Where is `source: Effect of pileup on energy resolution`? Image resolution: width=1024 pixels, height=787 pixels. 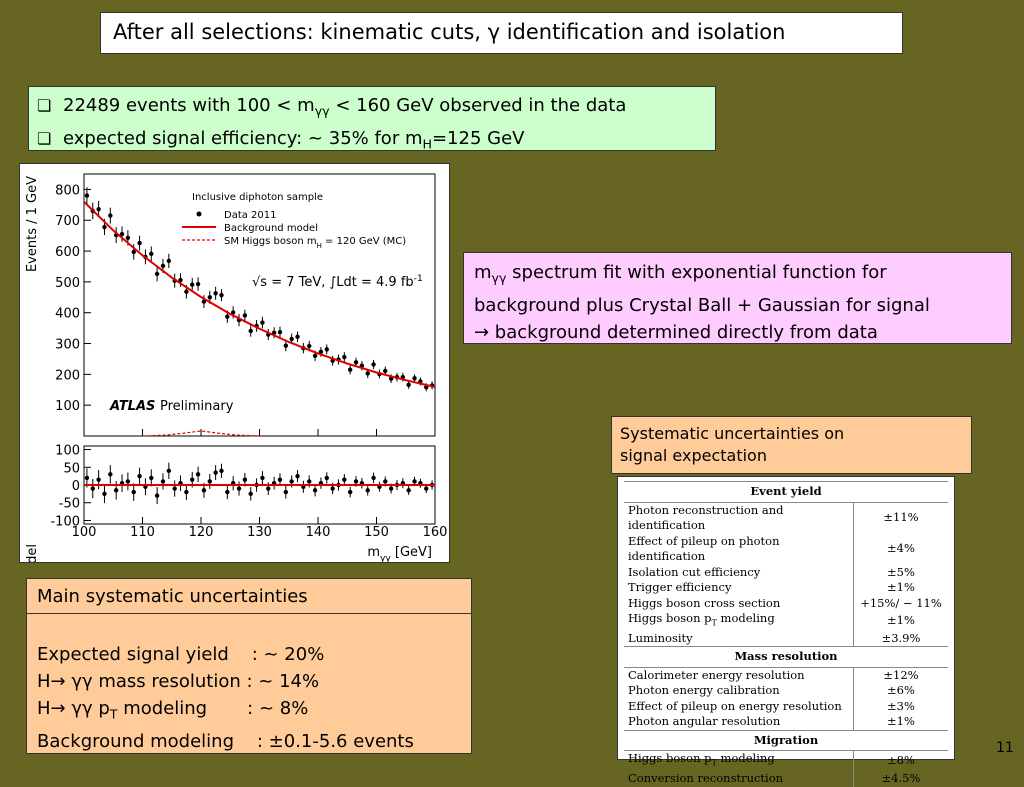
source: Effect of pileup on energy resolution is located at coordinates (735, 705).